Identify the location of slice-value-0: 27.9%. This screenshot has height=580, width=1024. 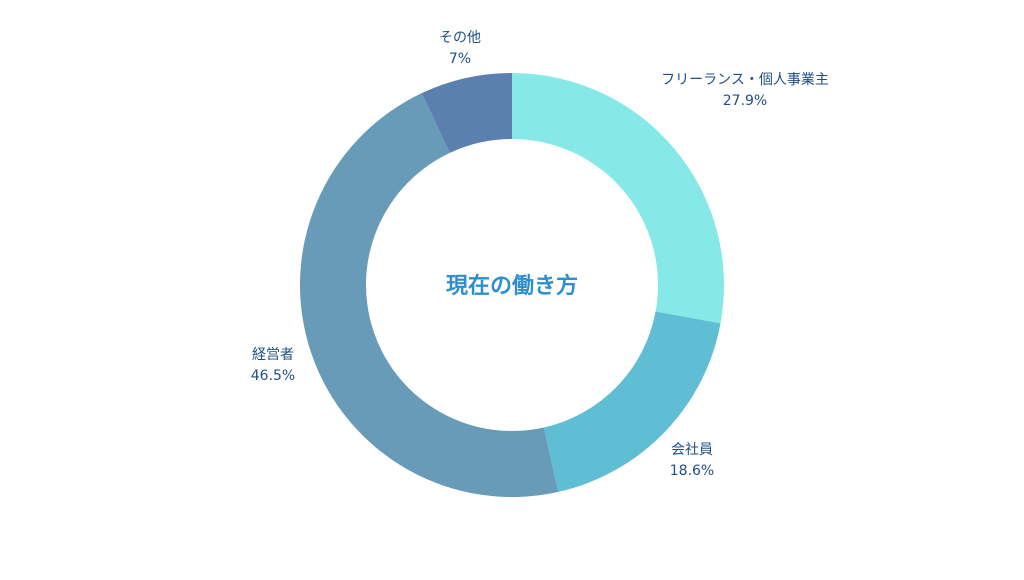
(745, 101).